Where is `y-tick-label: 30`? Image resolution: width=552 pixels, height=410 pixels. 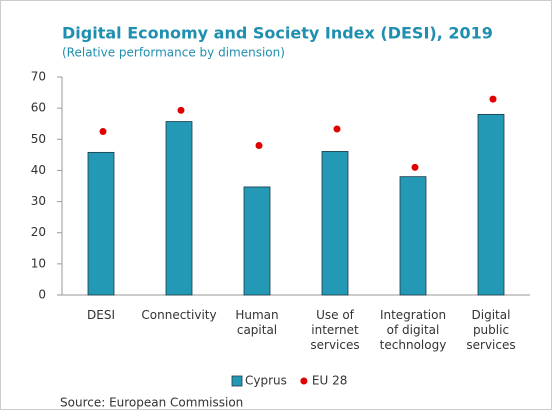
y-tick-label: 30 is located at coordinates (38, 201).